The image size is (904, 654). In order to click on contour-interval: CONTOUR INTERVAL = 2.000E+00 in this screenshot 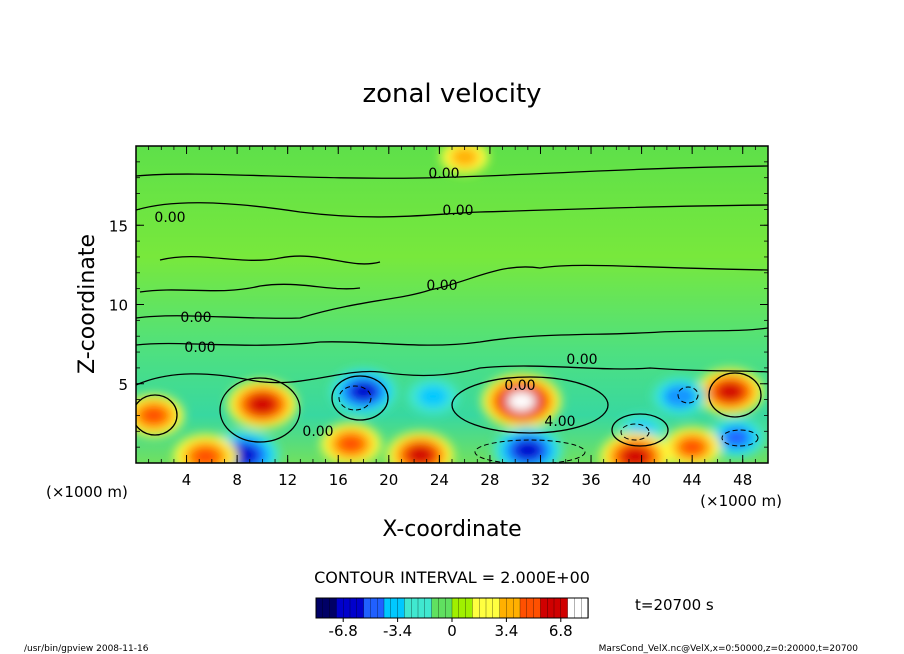, I will do `click(452, 577)`.